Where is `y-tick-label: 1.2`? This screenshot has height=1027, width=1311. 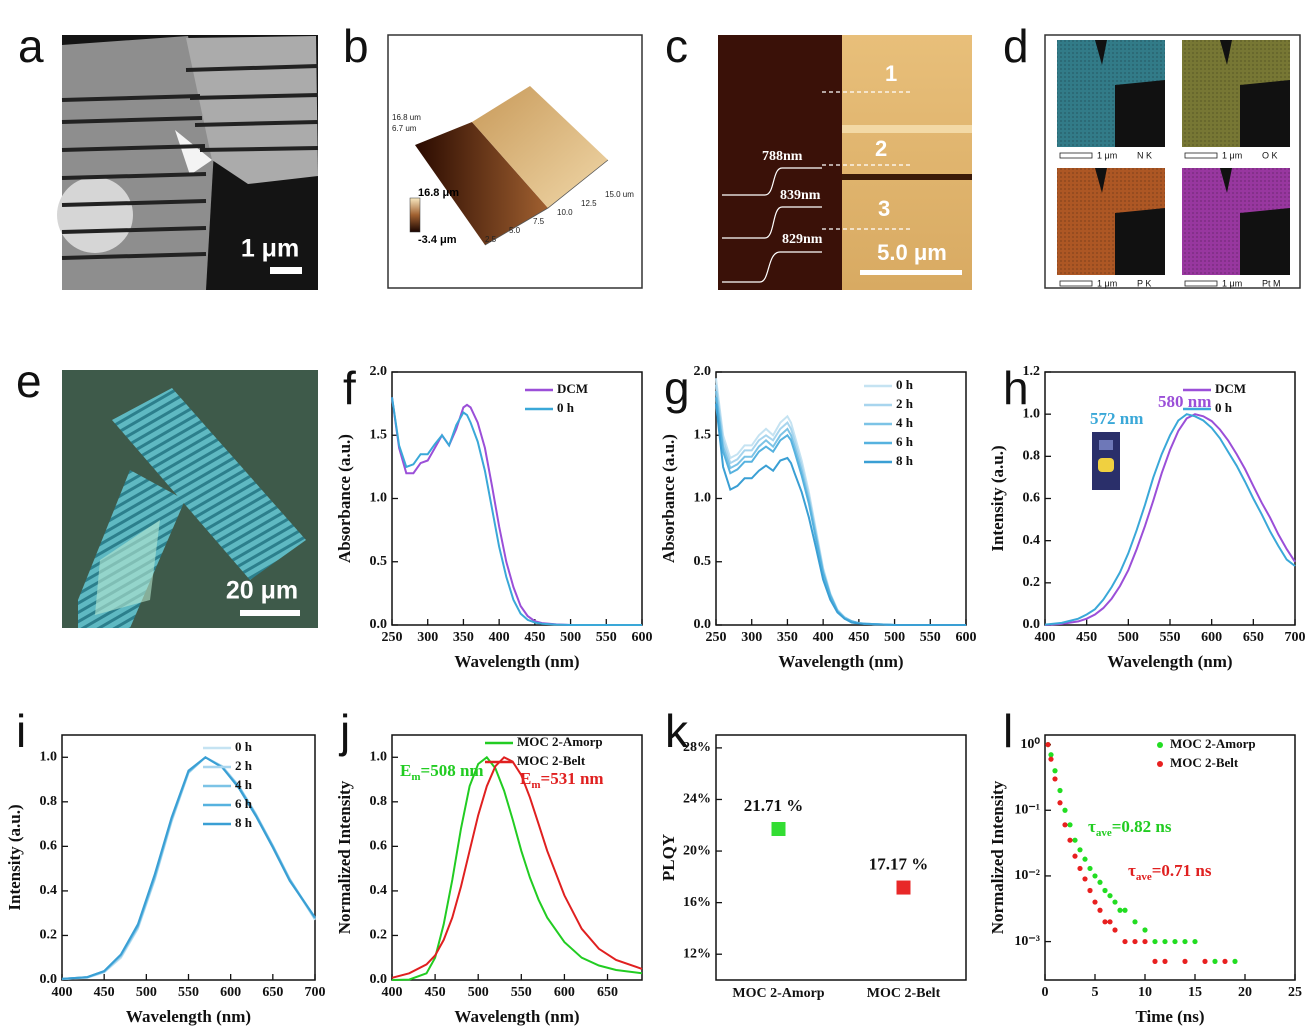
y-tick-label: 1.2 is located at coordinates (1032, 371).